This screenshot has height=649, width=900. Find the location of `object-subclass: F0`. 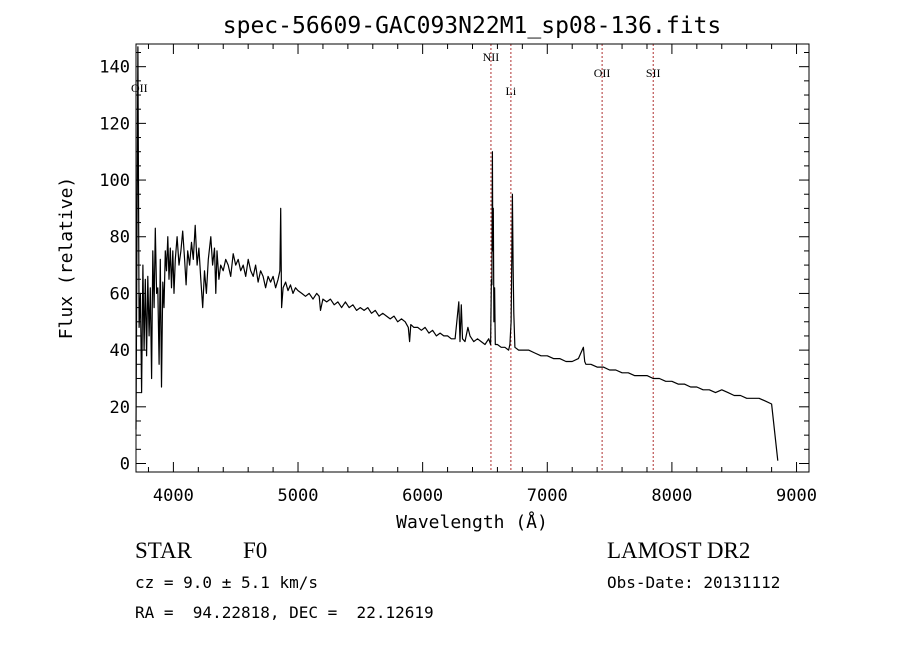

object-subclass: F0 is located at coordinates (255, 550).